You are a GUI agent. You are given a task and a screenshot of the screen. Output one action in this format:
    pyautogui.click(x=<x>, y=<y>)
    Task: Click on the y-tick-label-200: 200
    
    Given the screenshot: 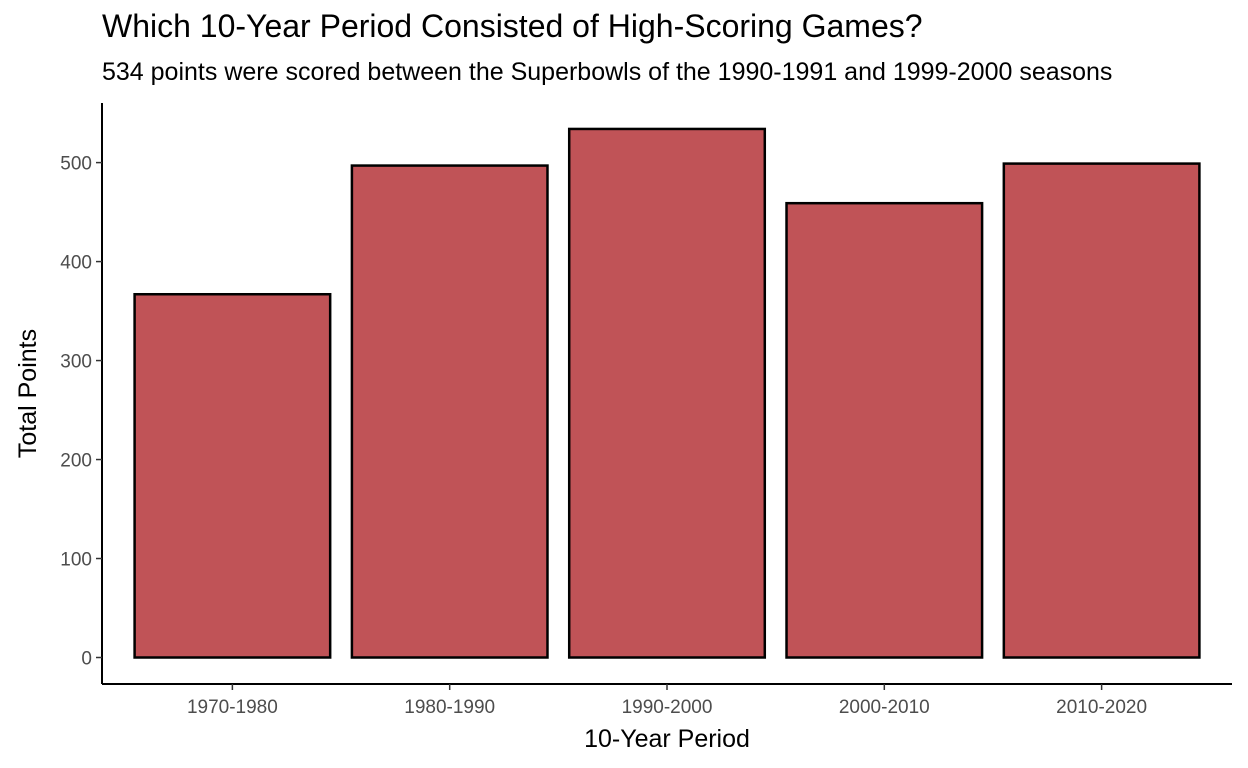 What is the action you would take?
    pyautogui.click(x=76, y=461)
    